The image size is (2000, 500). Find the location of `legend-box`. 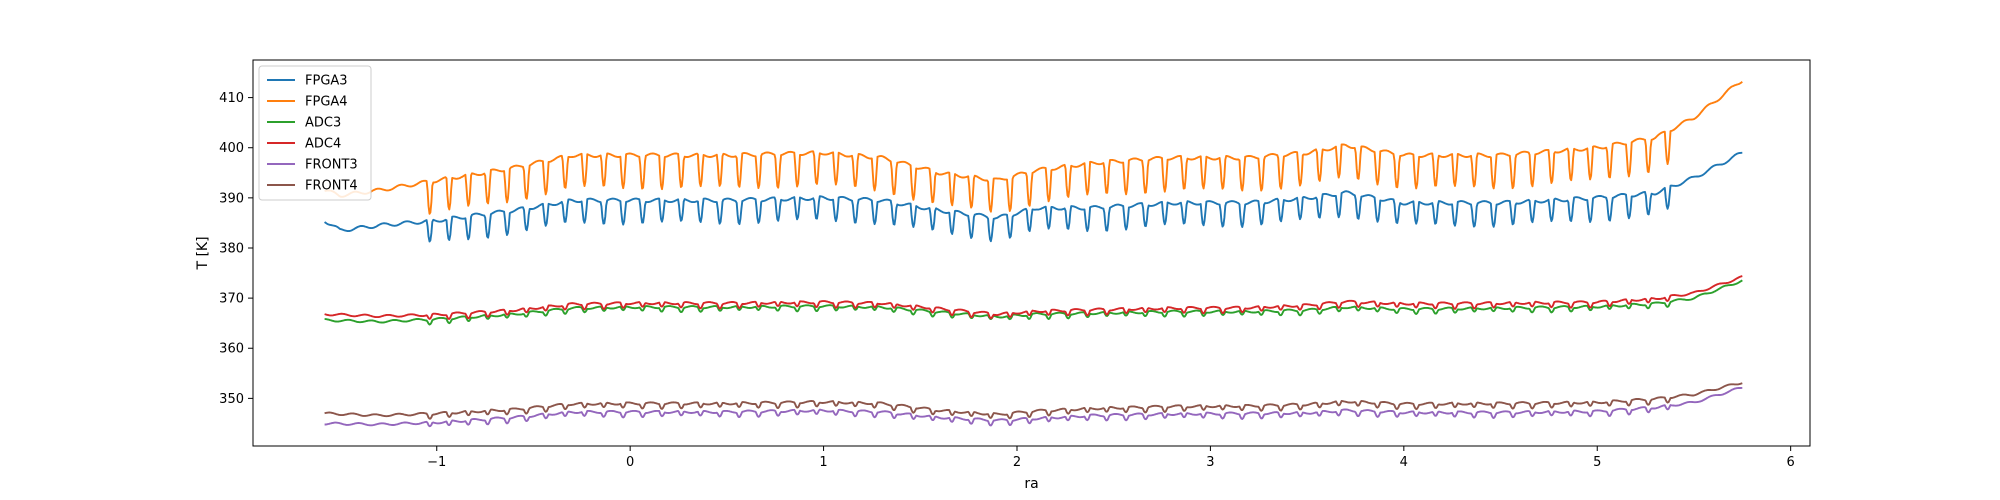

legend-box is located at coordinates (315, 133).